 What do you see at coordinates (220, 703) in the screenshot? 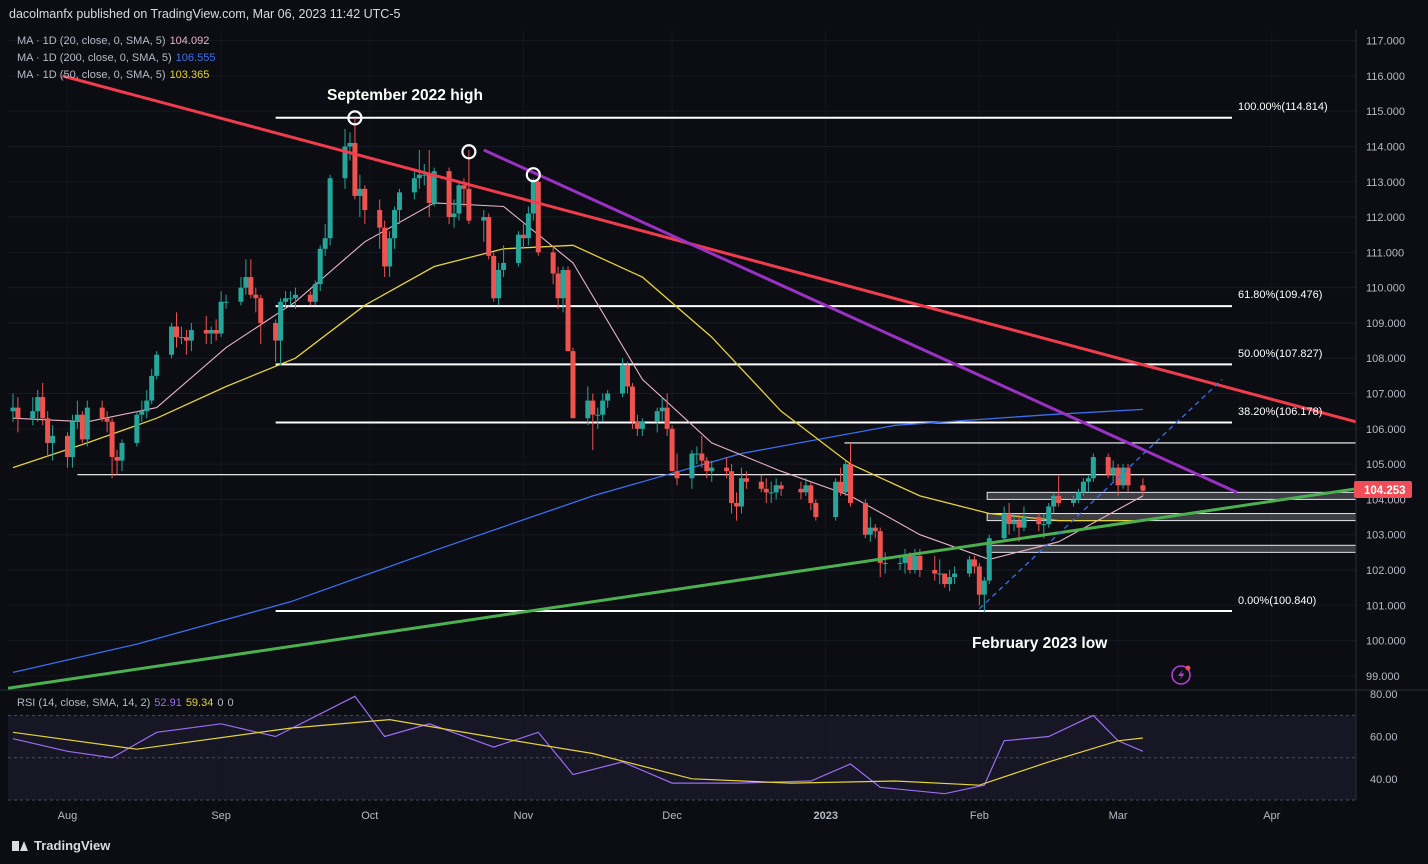
I see `legend-rsi-value3: 0` at bounding box center [220, 703].